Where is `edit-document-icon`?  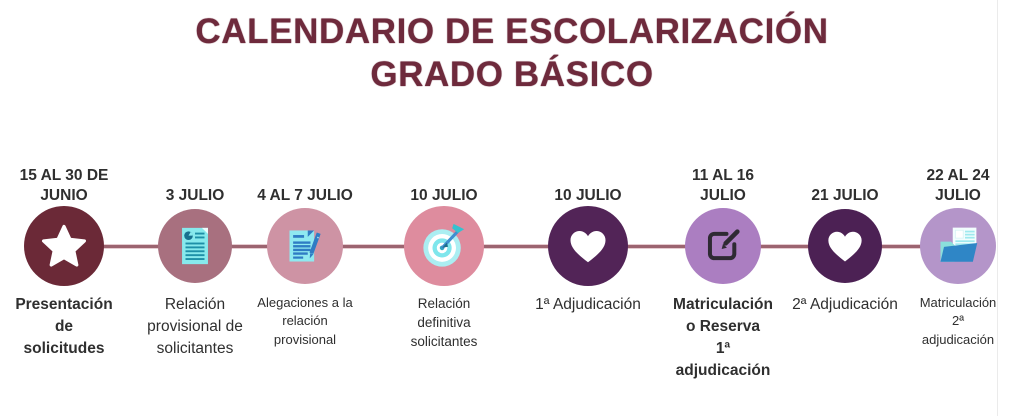
edit-document-icon is located at coordinates (305, 246).